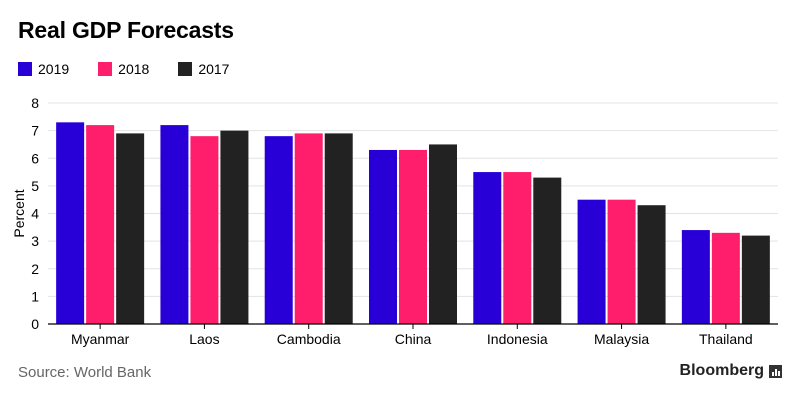  Describe the element at coordinates (621, 261) in the screenshot. I see `bar-malaysia-2018` at that location.